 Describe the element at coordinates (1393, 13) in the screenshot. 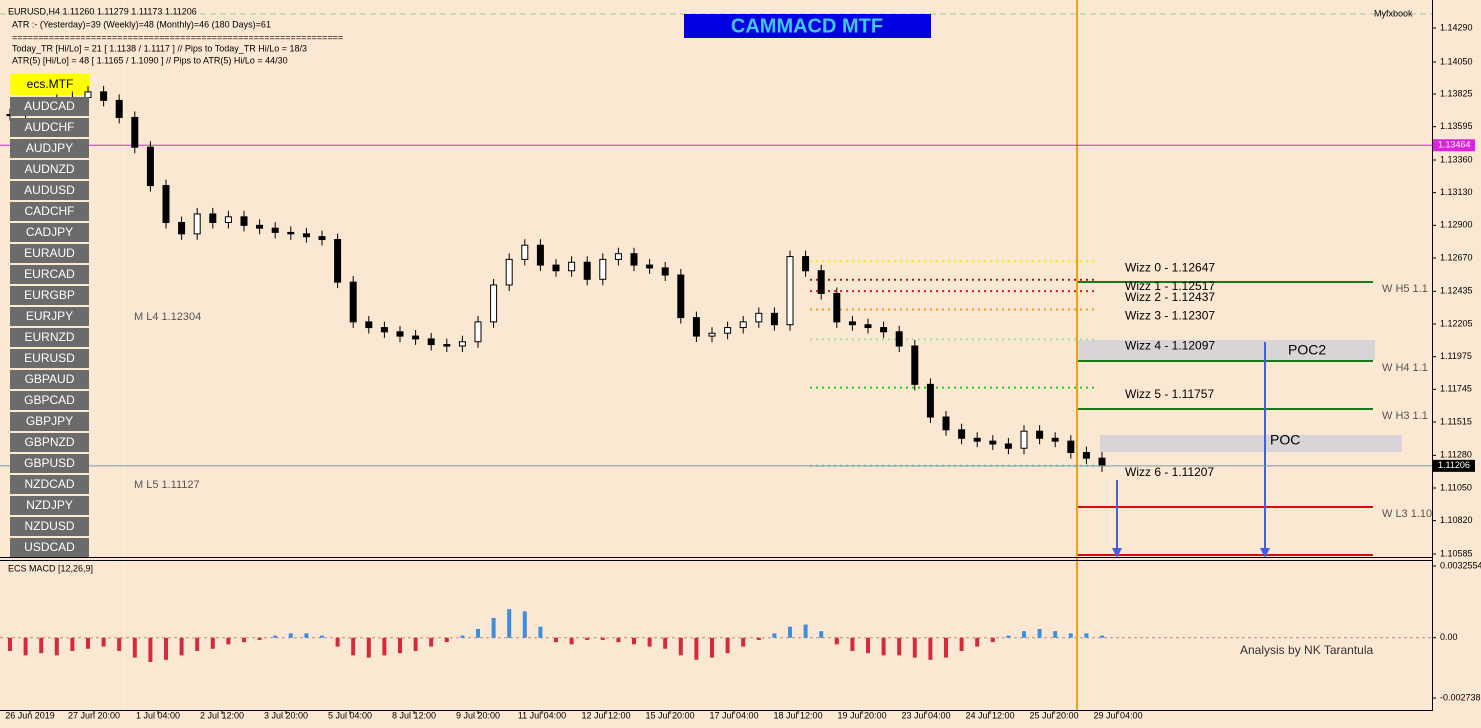

I see `broker: Myfxbook` at that location.